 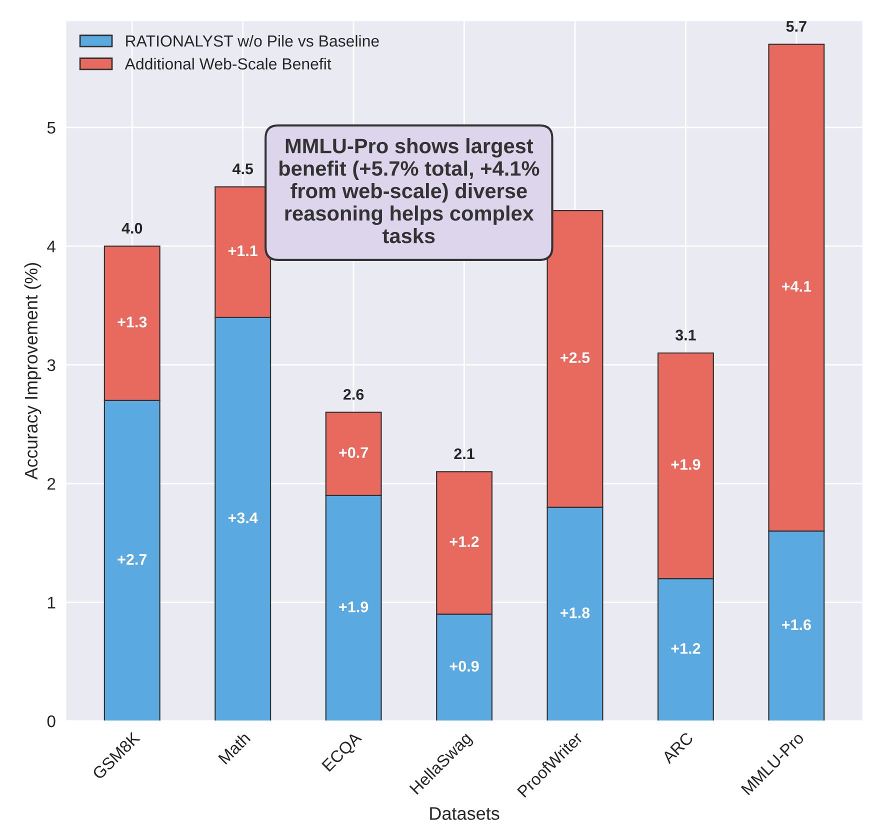 I want to click on data-label: +1.8, so click(x=575, y=612).